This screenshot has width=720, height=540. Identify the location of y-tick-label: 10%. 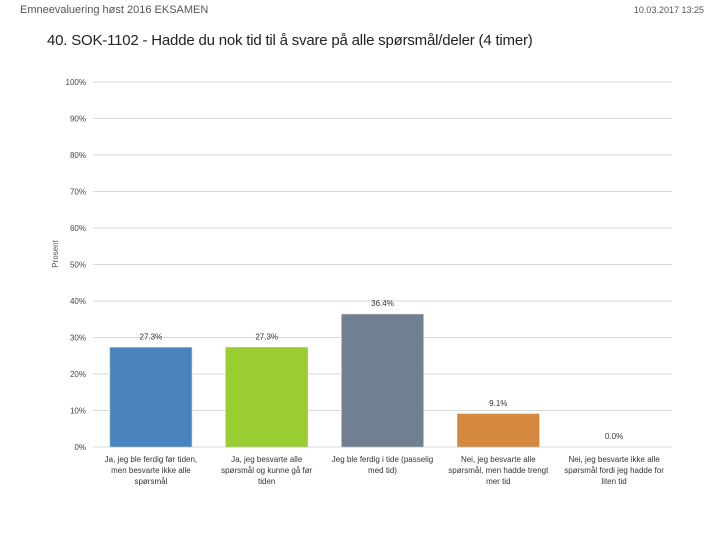
(78, 411).